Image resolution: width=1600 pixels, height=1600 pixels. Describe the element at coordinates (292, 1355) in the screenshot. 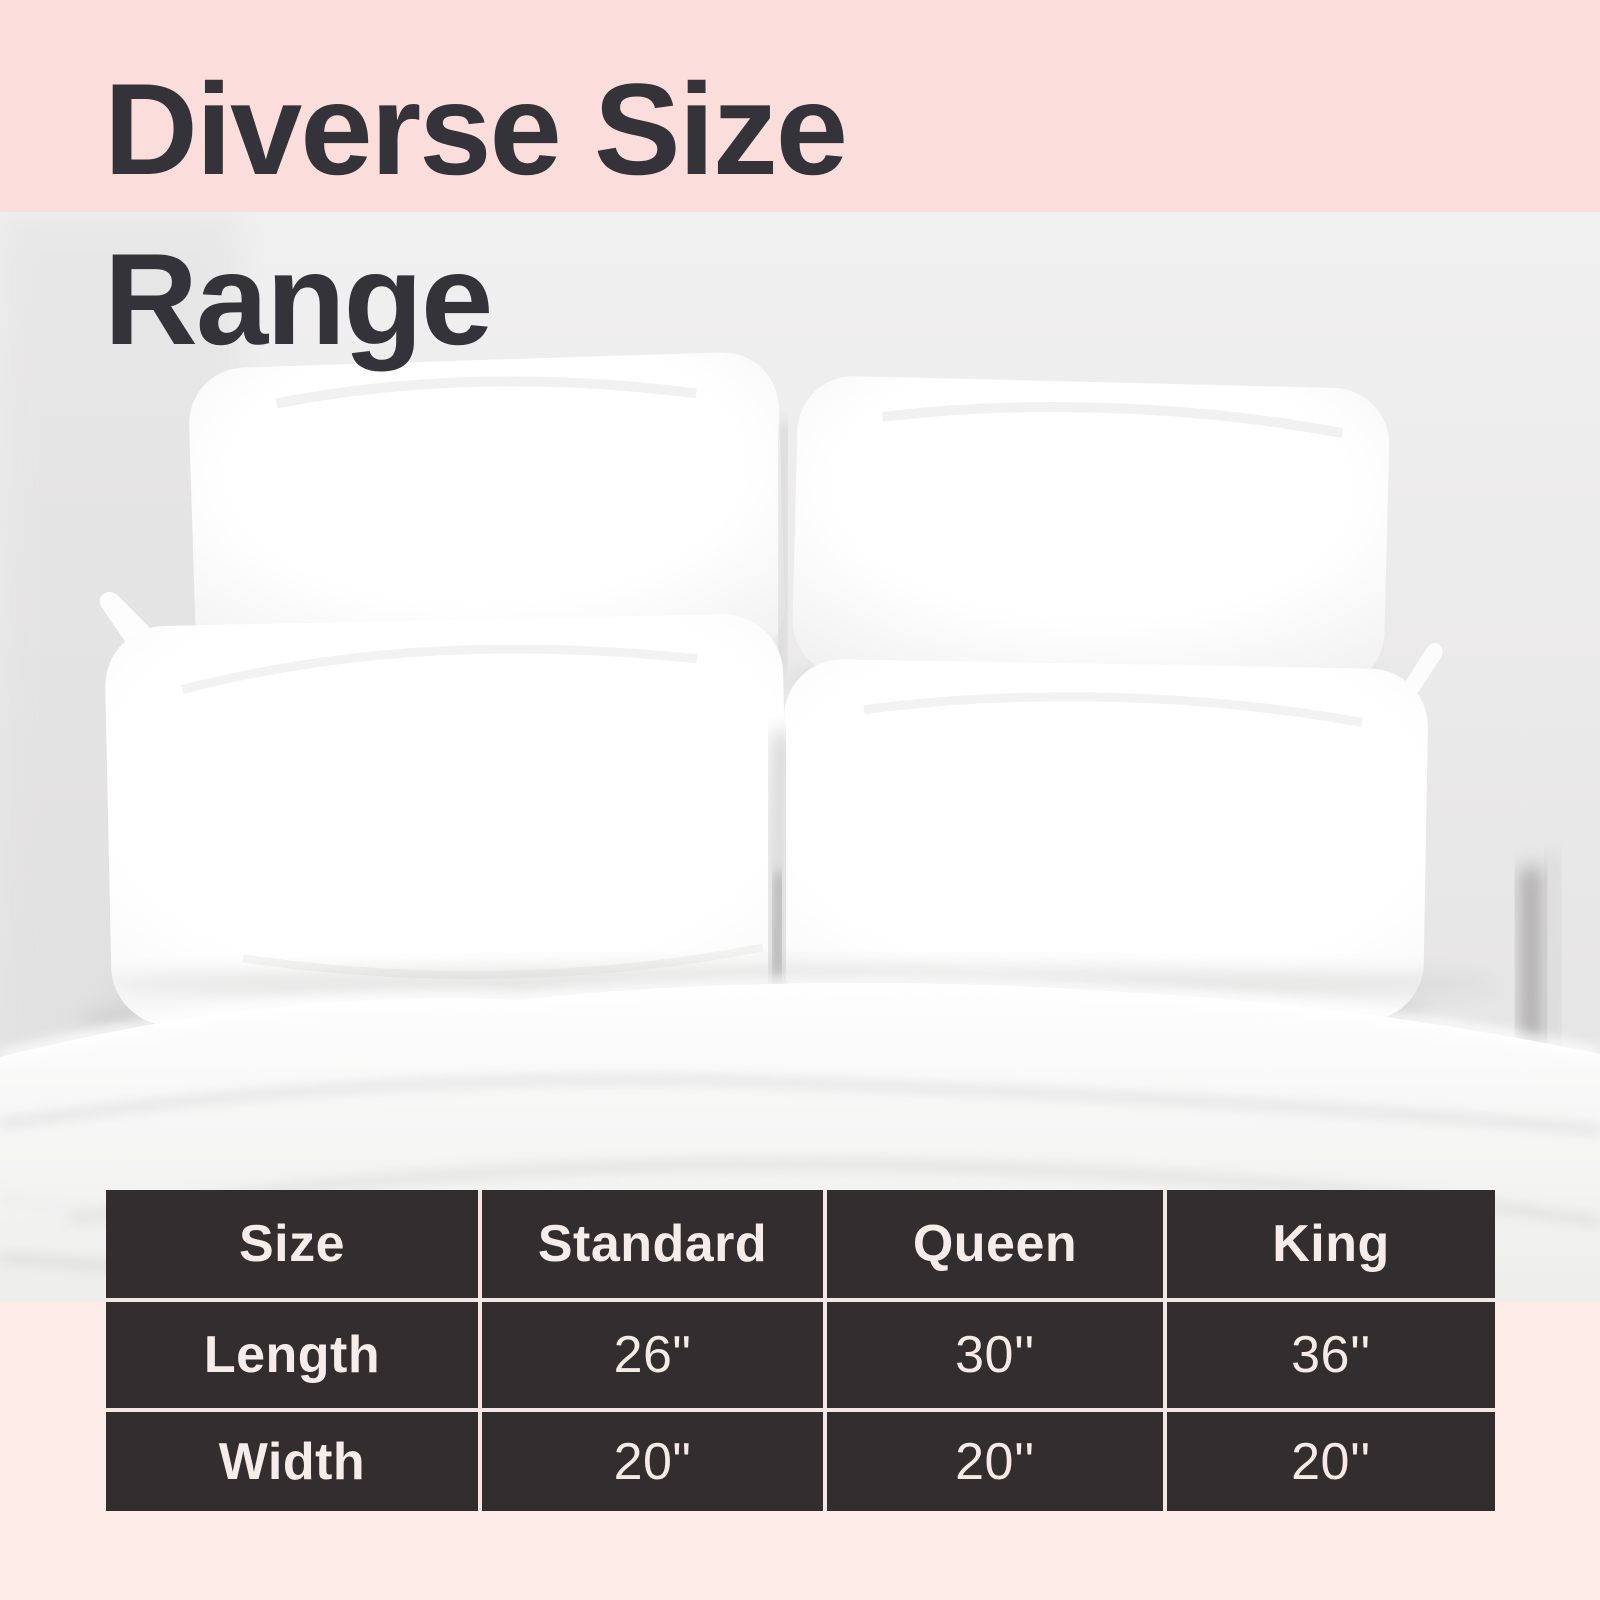

I see `row-label-length: Length` at that location.